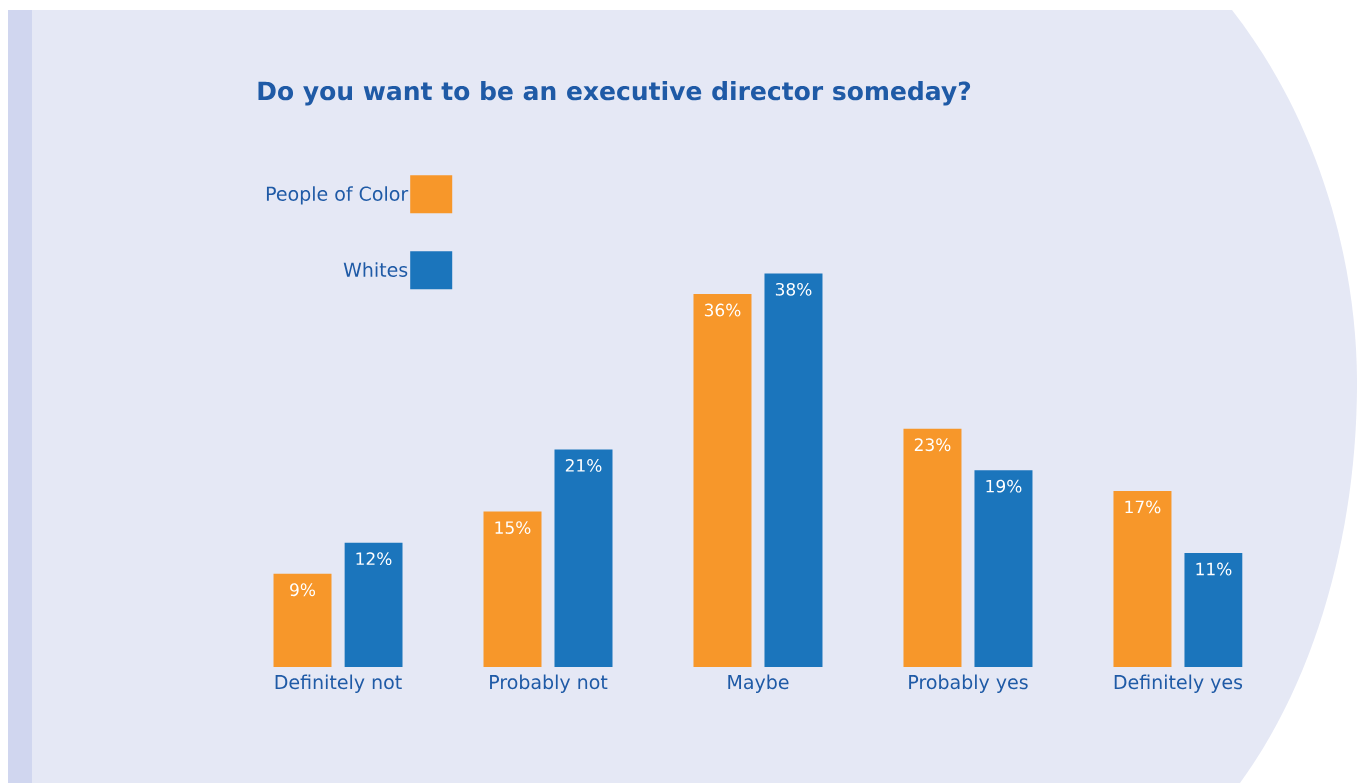 The image size is (1357, 783). I want to click on data-label: 21%, so click(583, 465).